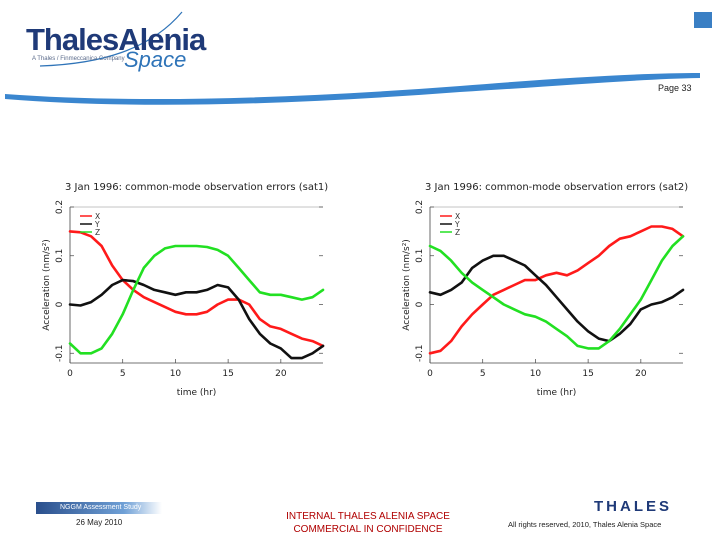  What do you see at coordinates (99, 522) in the screenshot?
I see `footer-date: 26 May 2010` at bounding box center [99, 522].